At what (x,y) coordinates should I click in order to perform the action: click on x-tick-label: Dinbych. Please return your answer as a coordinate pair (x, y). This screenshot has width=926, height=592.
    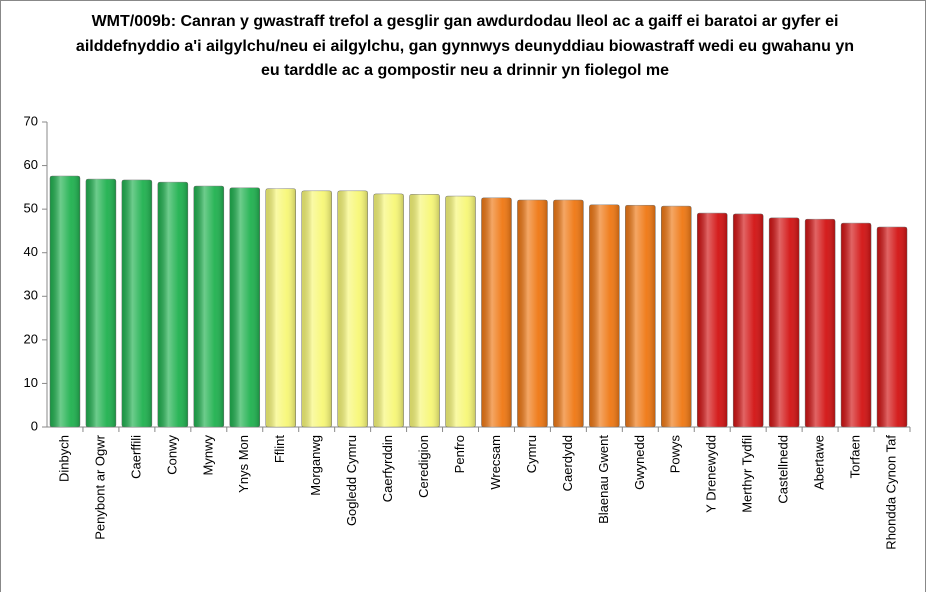
    Looking at the image, I should click on (63, 458).